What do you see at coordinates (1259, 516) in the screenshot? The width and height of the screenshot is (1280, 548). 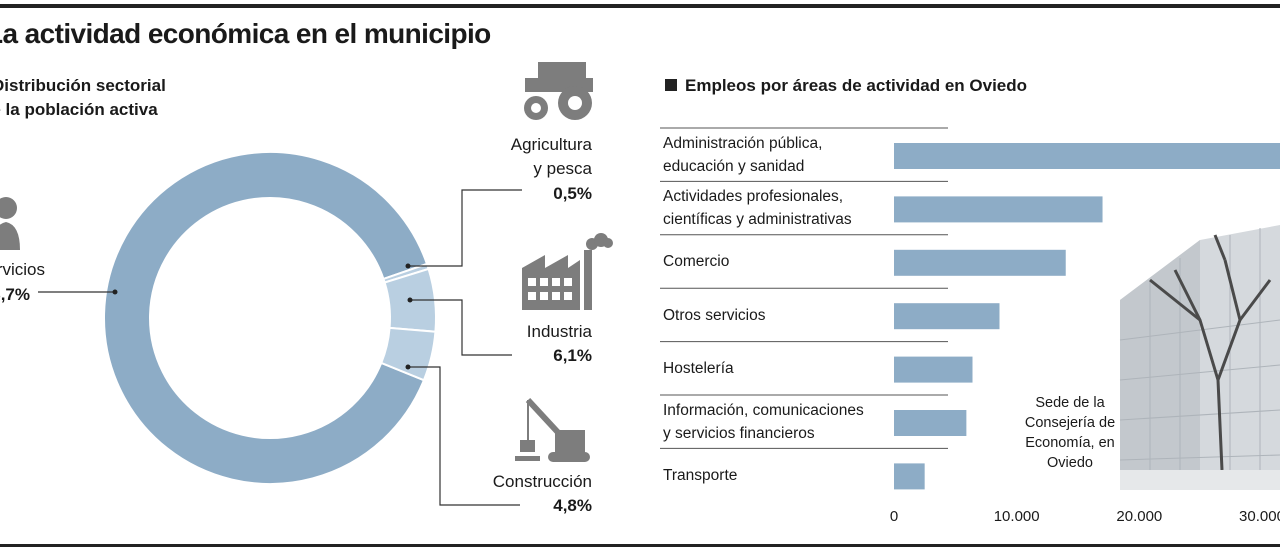 I see `x-tick-label: 30.000` at bounding box center [1259, 516].